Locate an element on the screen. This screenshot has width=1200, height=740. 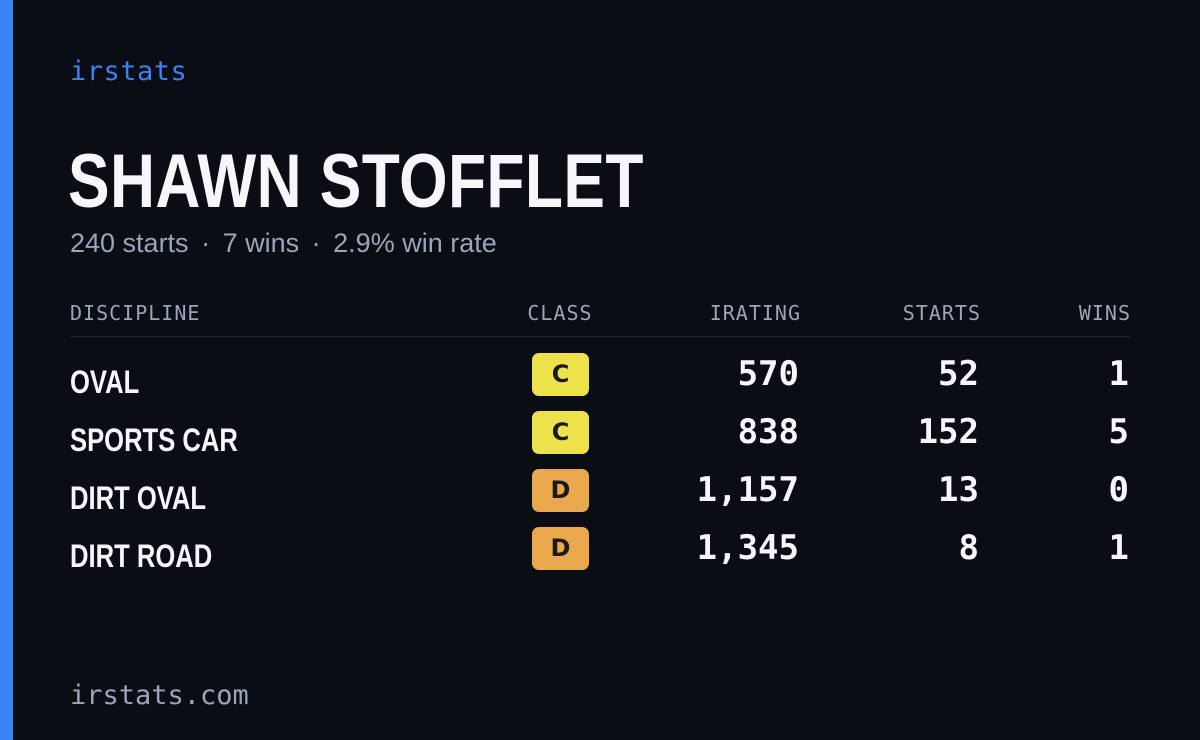
footer-url: irstats.com is located at coordinates (159, 695).